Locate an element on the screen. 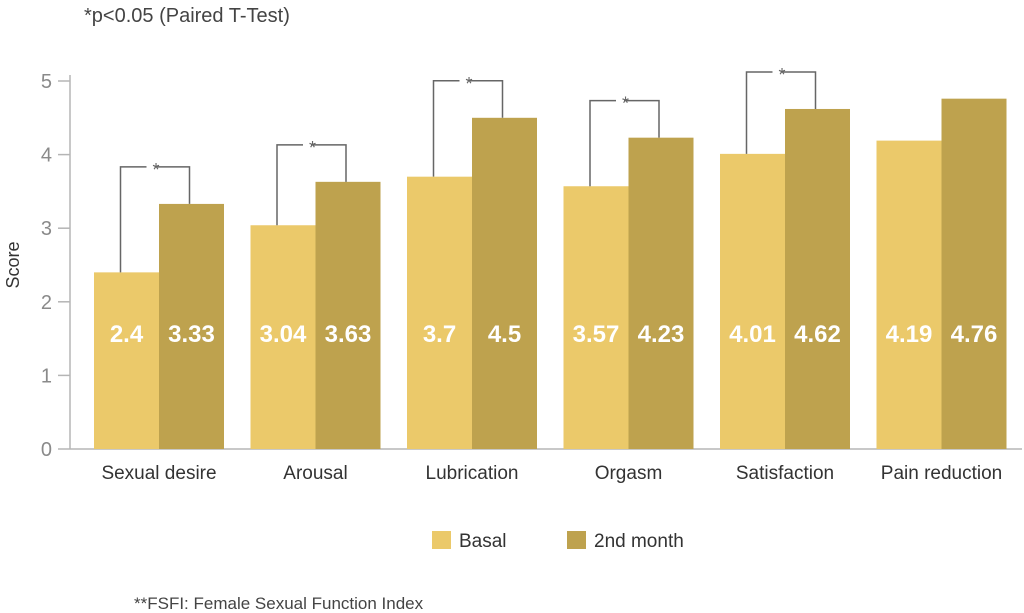  bar-value-label: 4.19 is located at coordinates (909, 334).